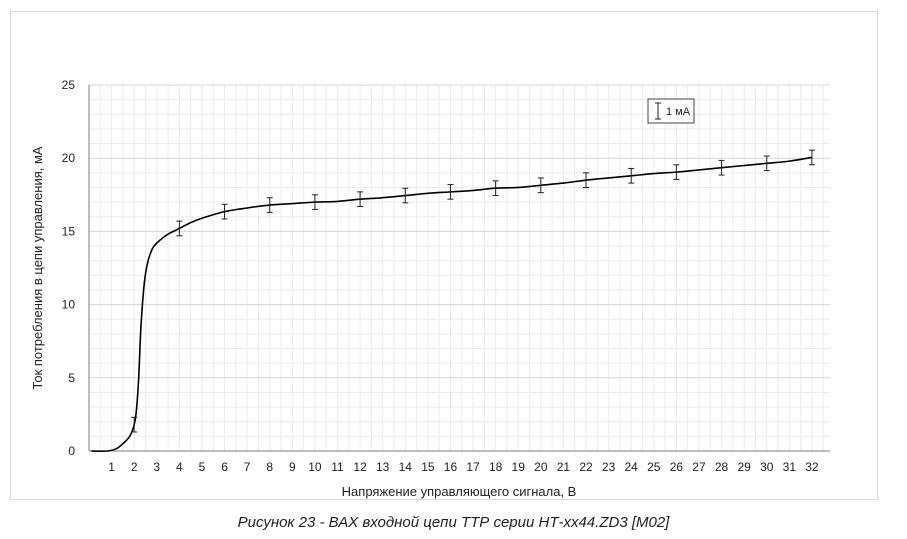  Describe the element at coordinates (699, 467) in the screenshot. I see `x-tick-label: 27` at that location.